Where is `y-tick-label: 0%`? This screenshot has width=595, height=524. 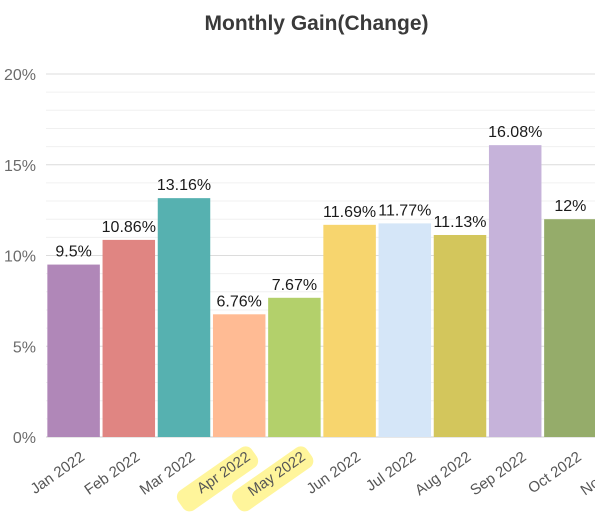 y-tick-label: 0% is located at coordinates (24, 438).